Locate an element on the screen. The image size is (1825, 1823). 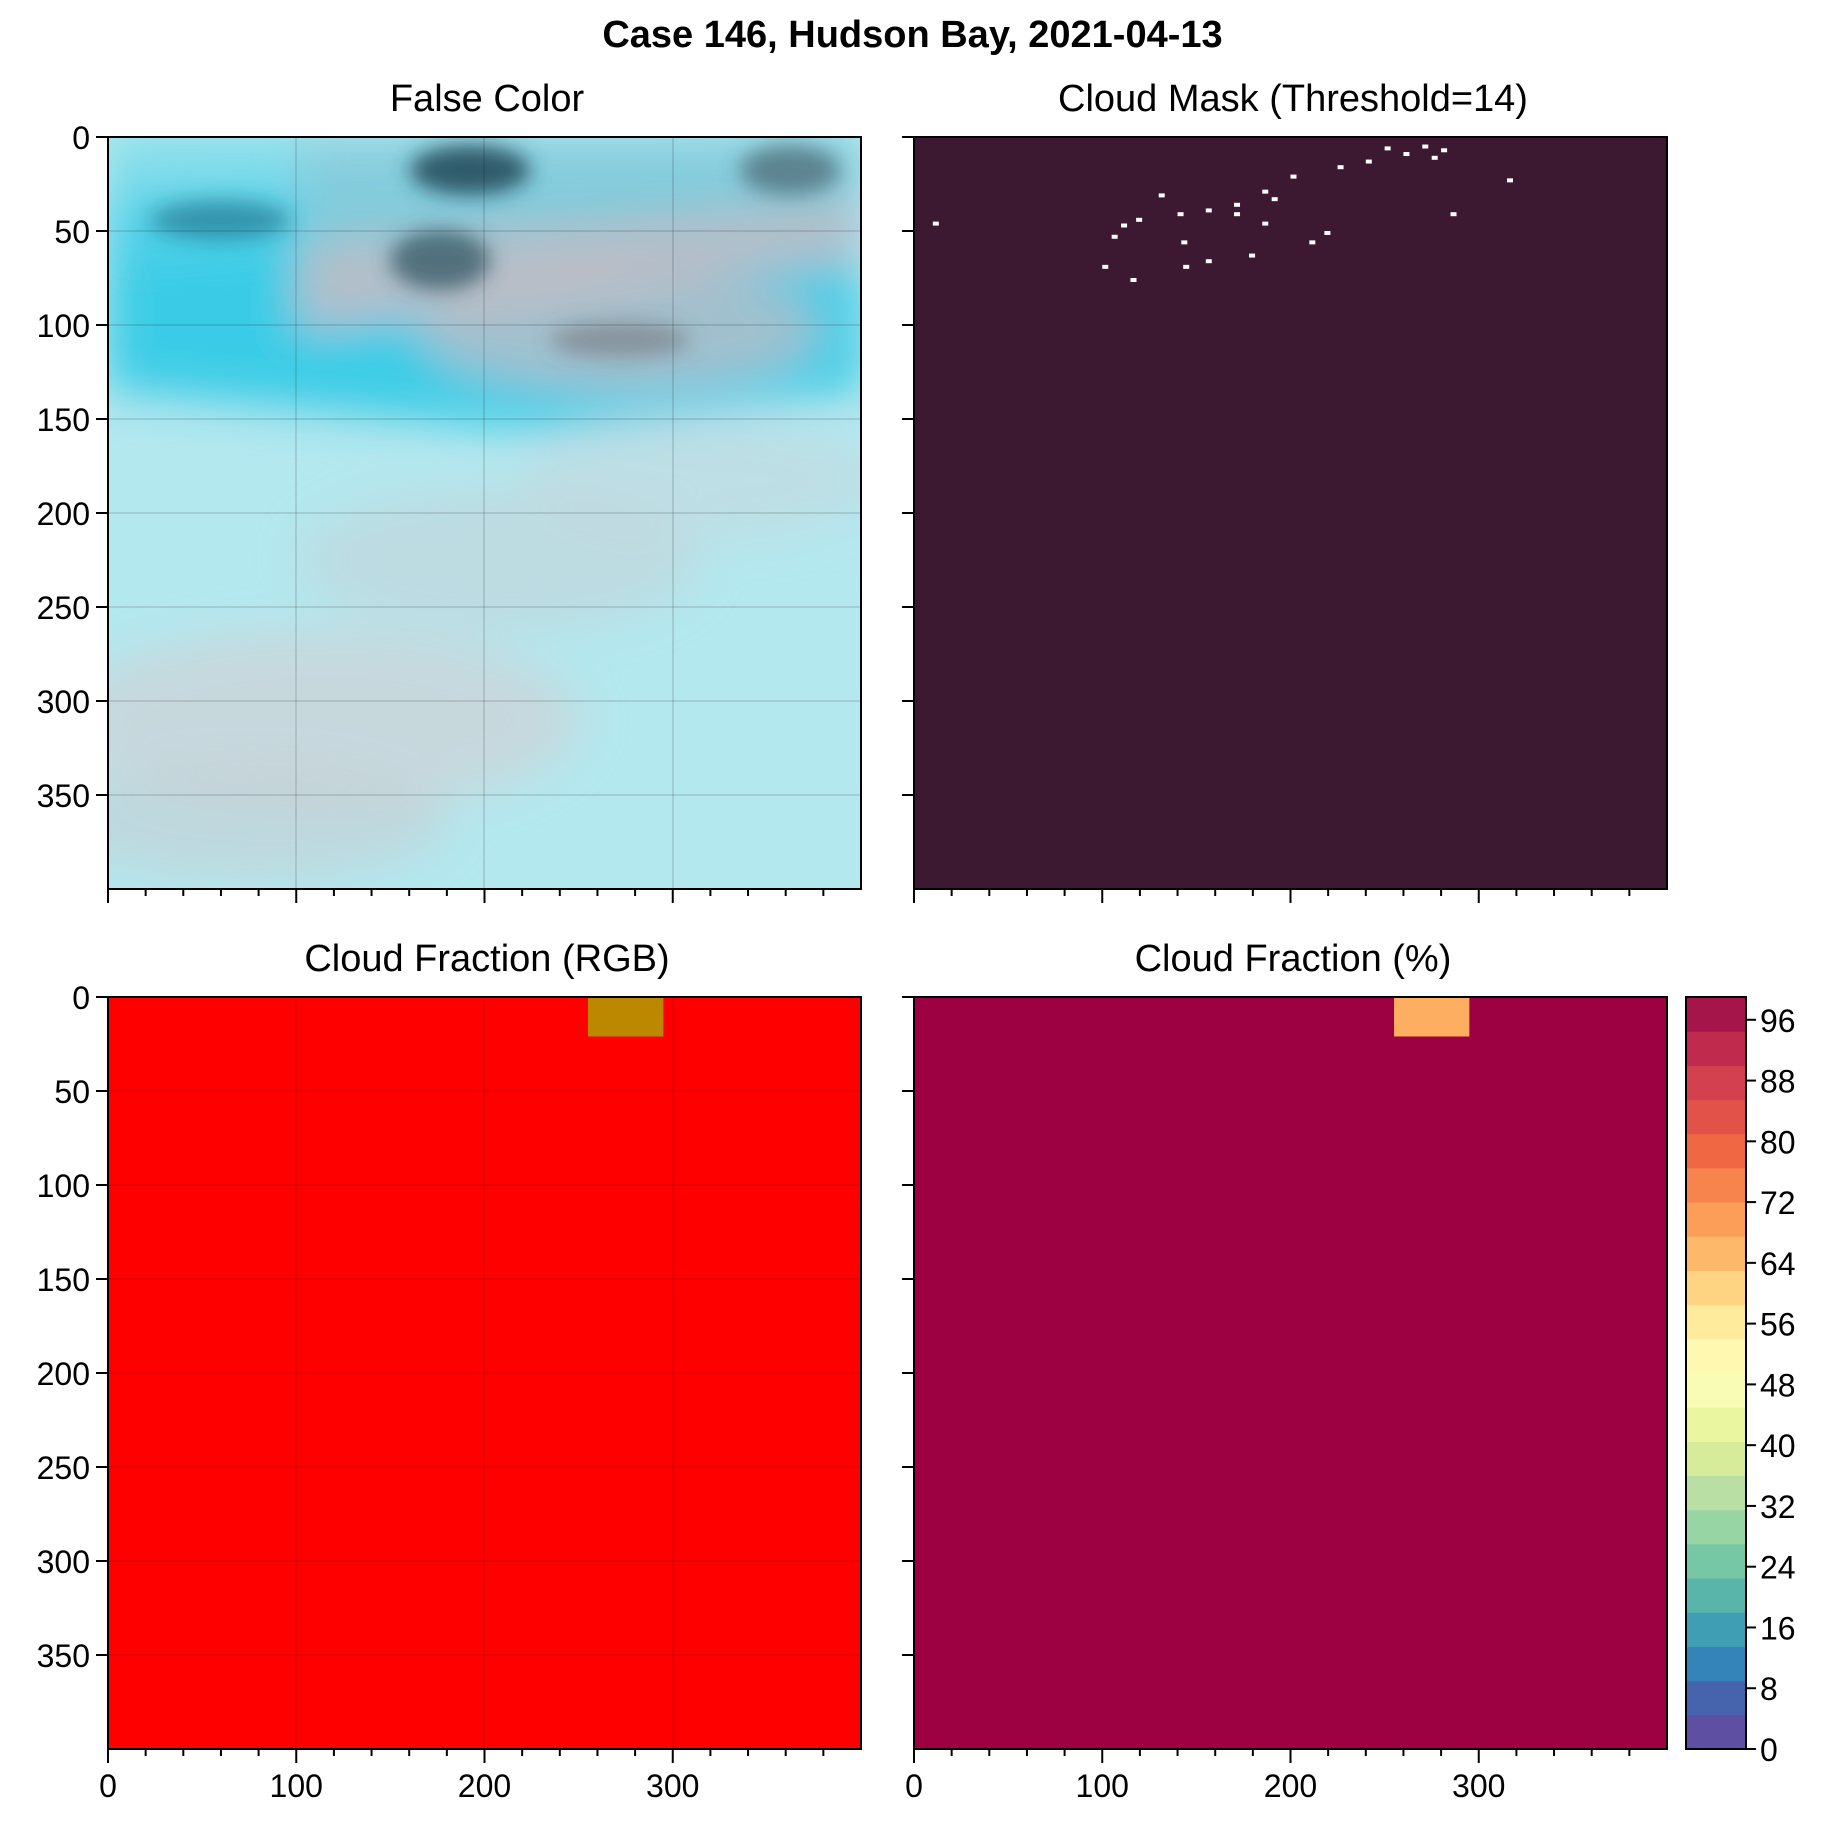
dark-patches is located at coordinates (495, 251).